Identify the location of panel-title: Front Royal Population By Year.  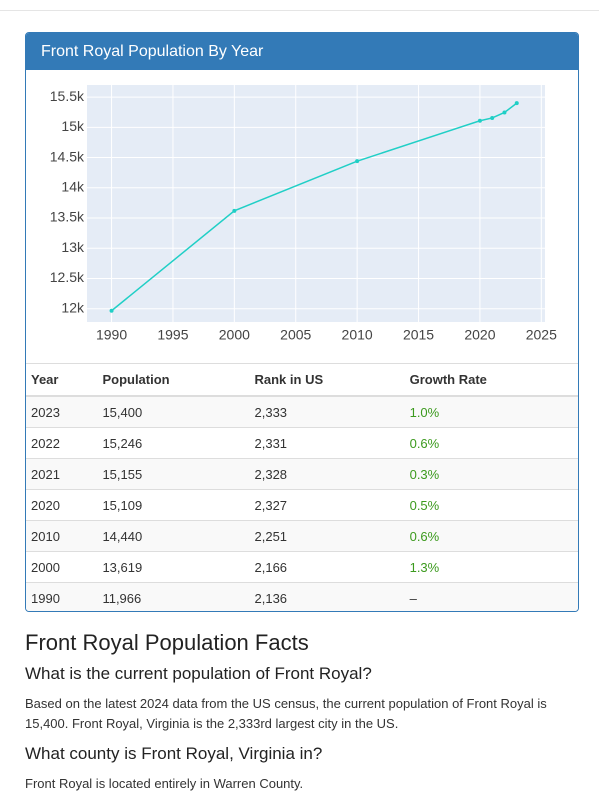
(302, 51).